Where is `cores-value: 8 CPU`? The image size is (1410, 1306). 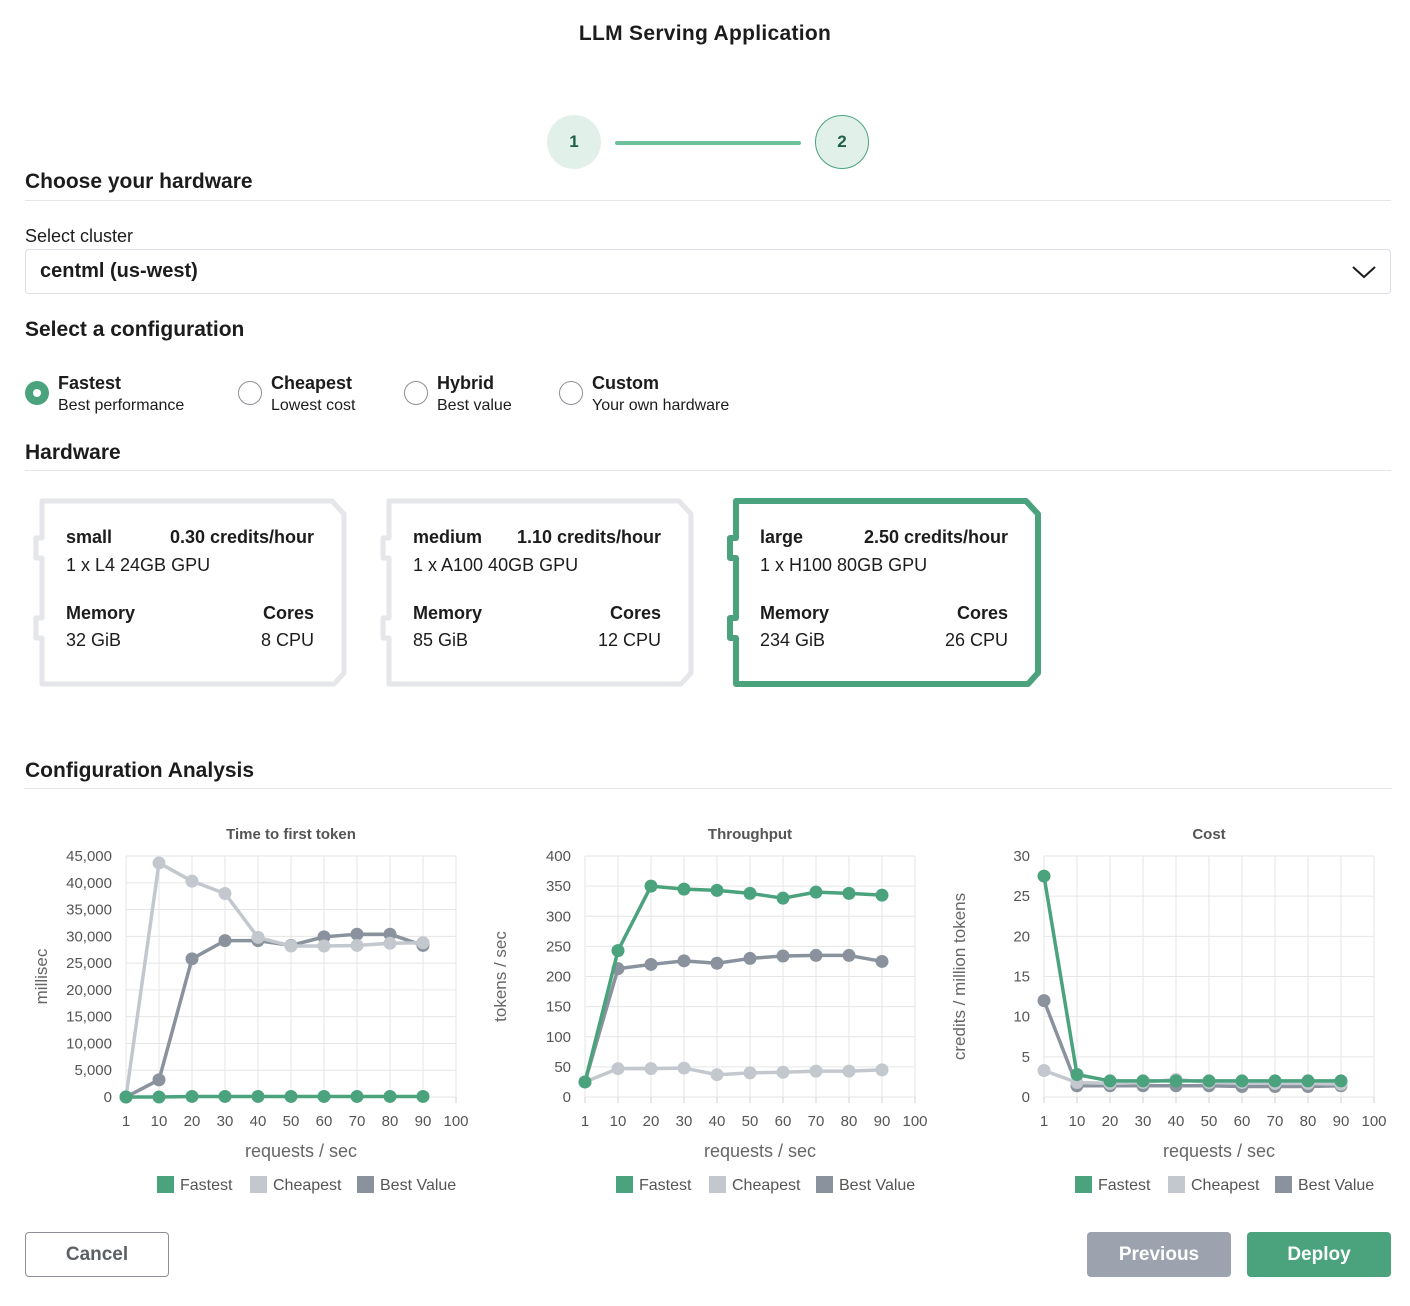
cores-value: 8 CPU is located at coordinates (287, 640).